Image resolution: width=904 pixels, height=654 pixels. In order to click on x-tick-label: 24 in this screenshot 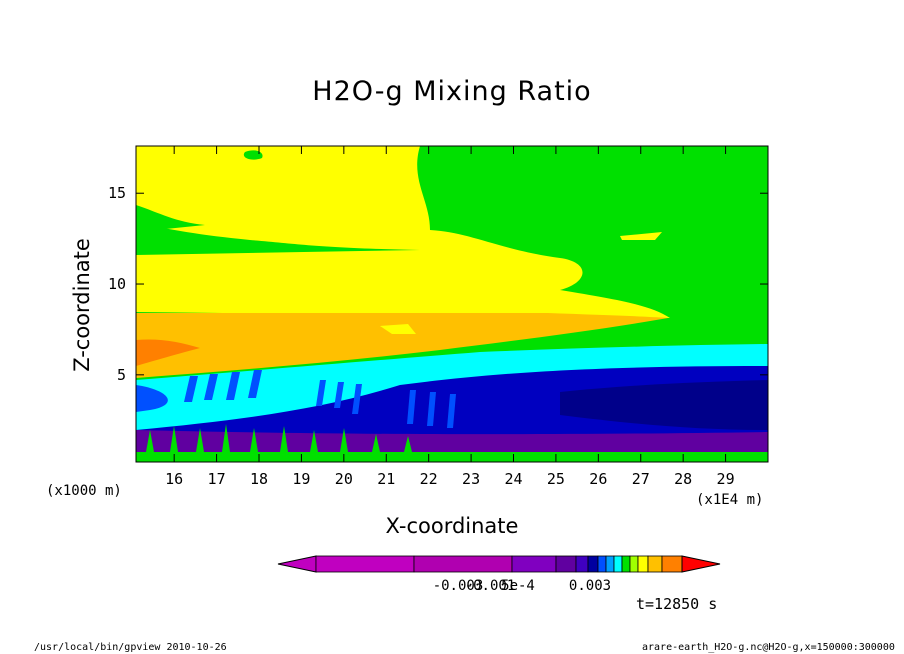, I will do `click(513, 479)`.